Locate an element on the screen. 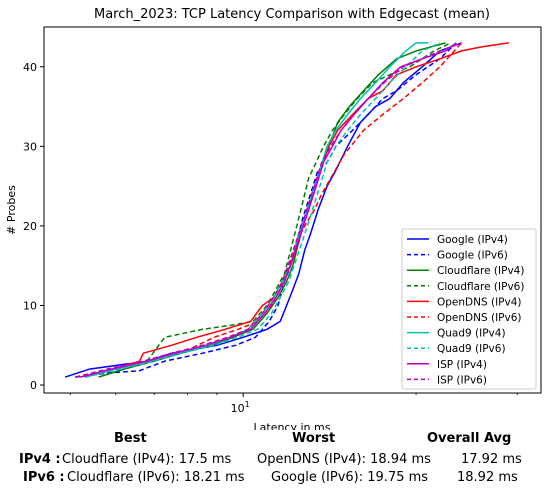  legend-label: Google (IPv4) is located at coordinates (472, 240).